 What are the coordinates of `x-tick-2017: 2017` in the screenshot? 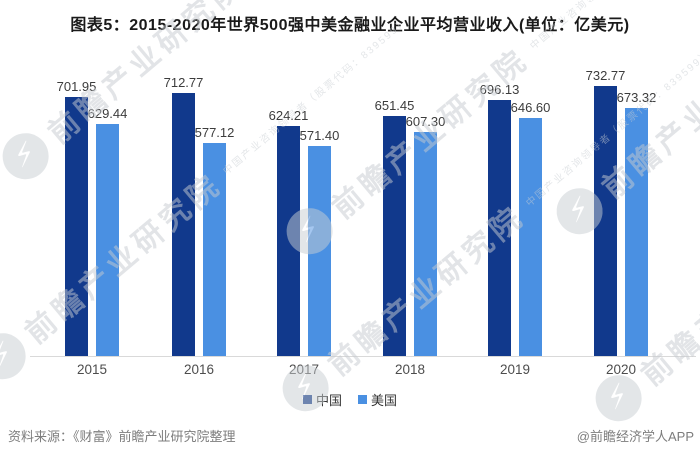 It's located at (304, 369).